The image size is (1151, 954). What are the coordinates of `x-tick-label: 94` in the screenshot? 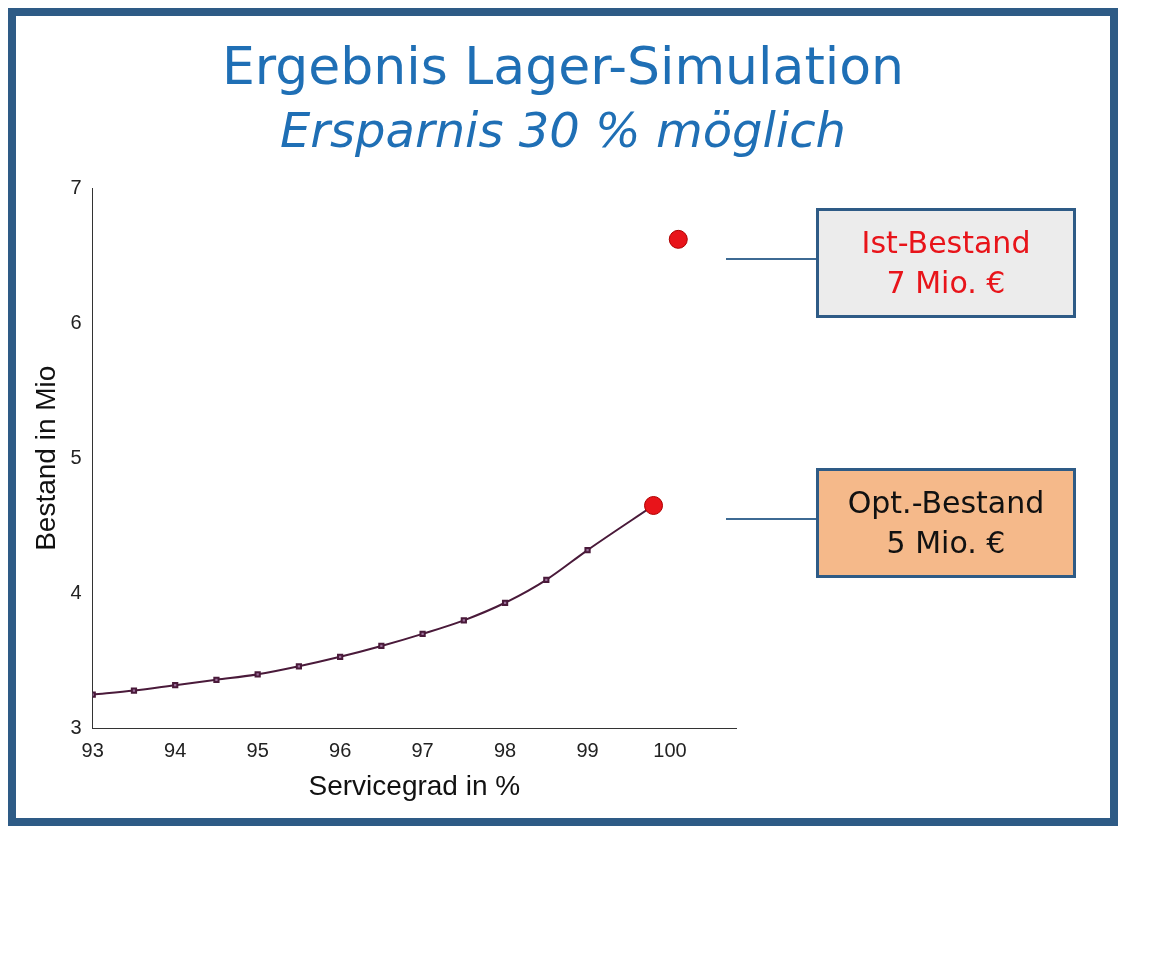 It's located at (175, 749).